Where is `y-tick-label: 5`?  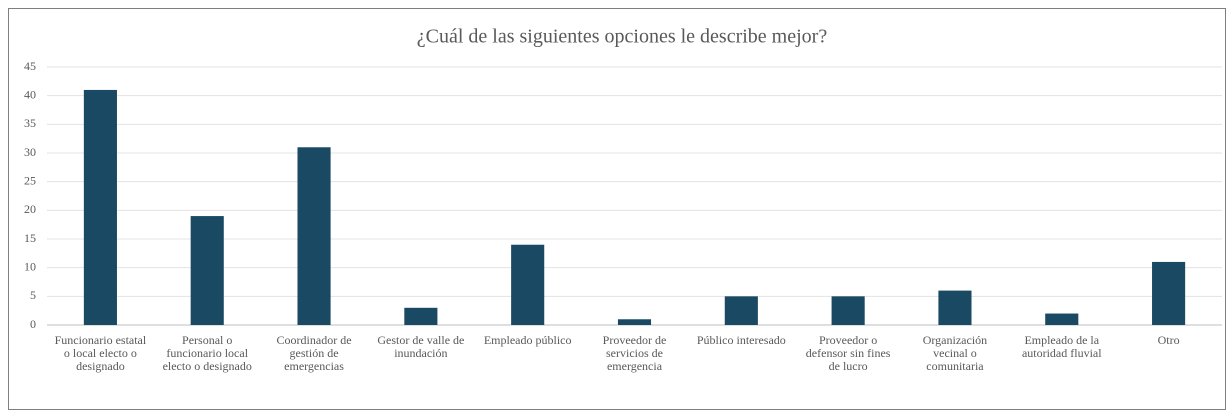 y-tick-label: 5 is located at coordinates (33, 295).